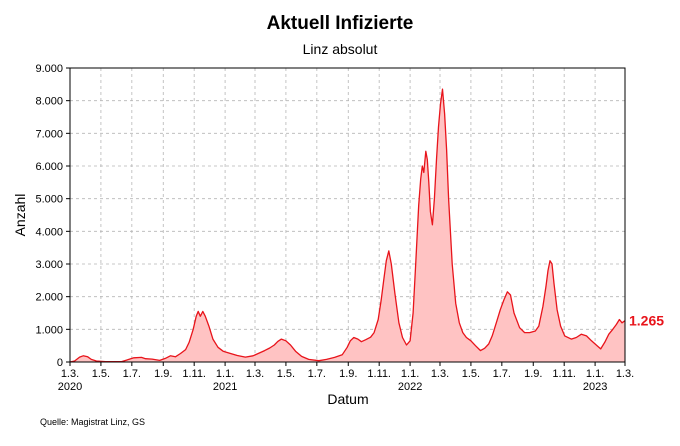 This screenshot has width=680, height=446. Describe the element at coordinates (49, 232) in the screenshot. I see `y-tick-label: 4.000` at that location.